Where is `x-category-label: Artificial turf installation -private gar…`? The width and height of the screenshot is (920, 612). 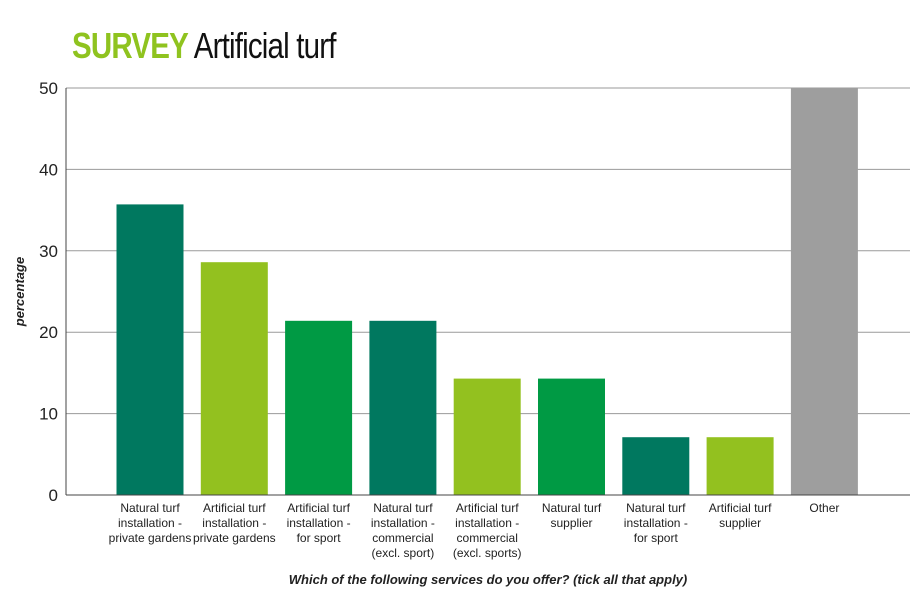
x-category-label: Artificial turf installation -private gar… is located at coordinates (234, 523).